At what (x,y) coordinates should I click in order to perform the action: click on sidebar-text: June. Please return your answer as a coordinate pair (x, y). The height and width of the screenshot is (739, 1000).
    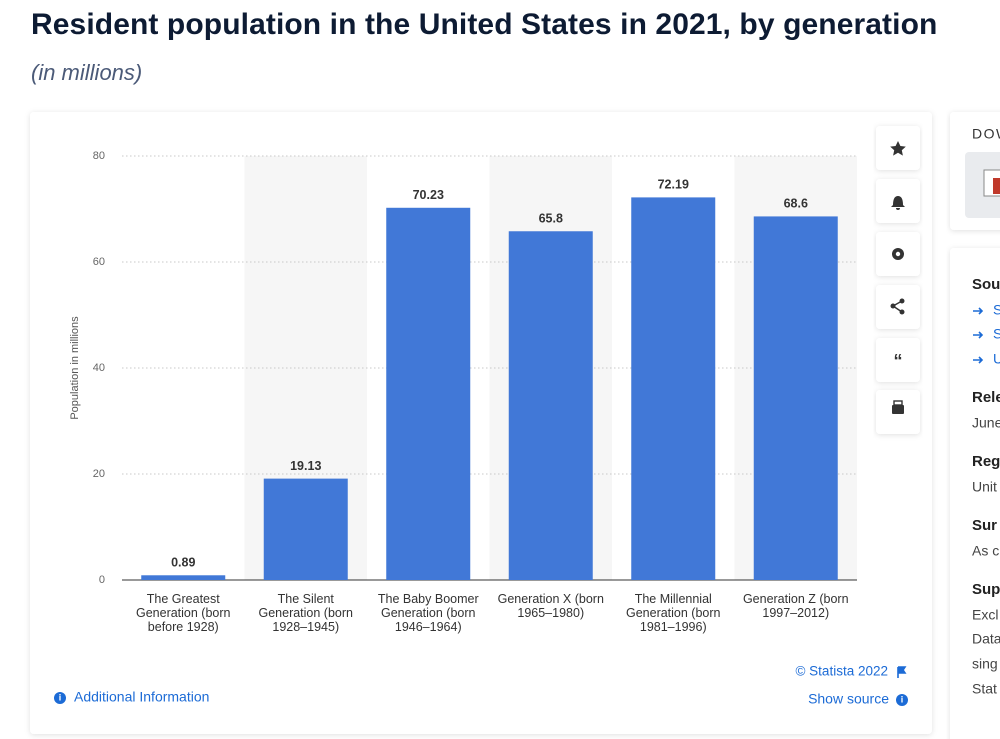
    Looking at the image, I should click on (986, 423).